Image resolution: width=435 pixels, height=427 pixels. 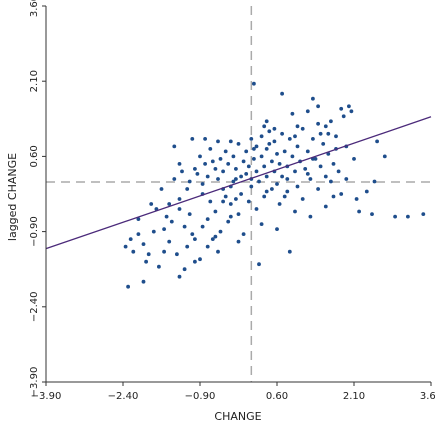 What do you see at coordinates (34, 306) in the screenshot?
I see `y-tick-label: −2.40` at bounding box center [34, 306].